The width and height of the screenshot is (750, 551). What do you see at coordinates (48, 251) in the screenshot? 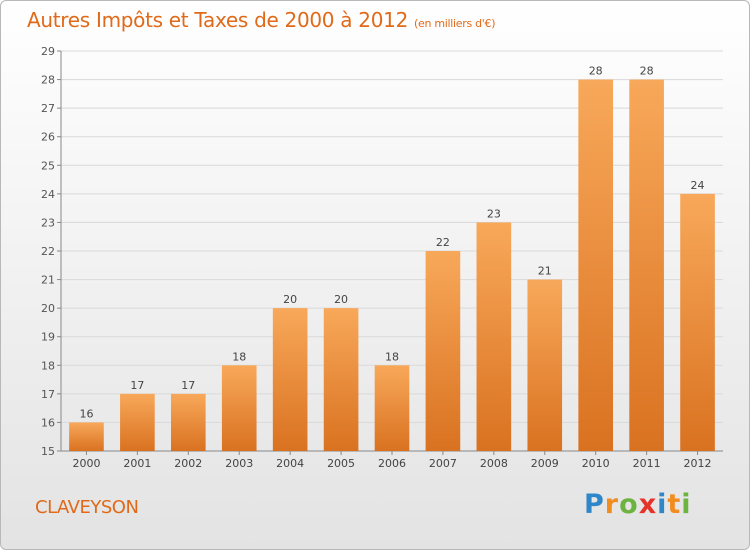
I see `y-tick-label: 22` at bounding box center [48, 251].